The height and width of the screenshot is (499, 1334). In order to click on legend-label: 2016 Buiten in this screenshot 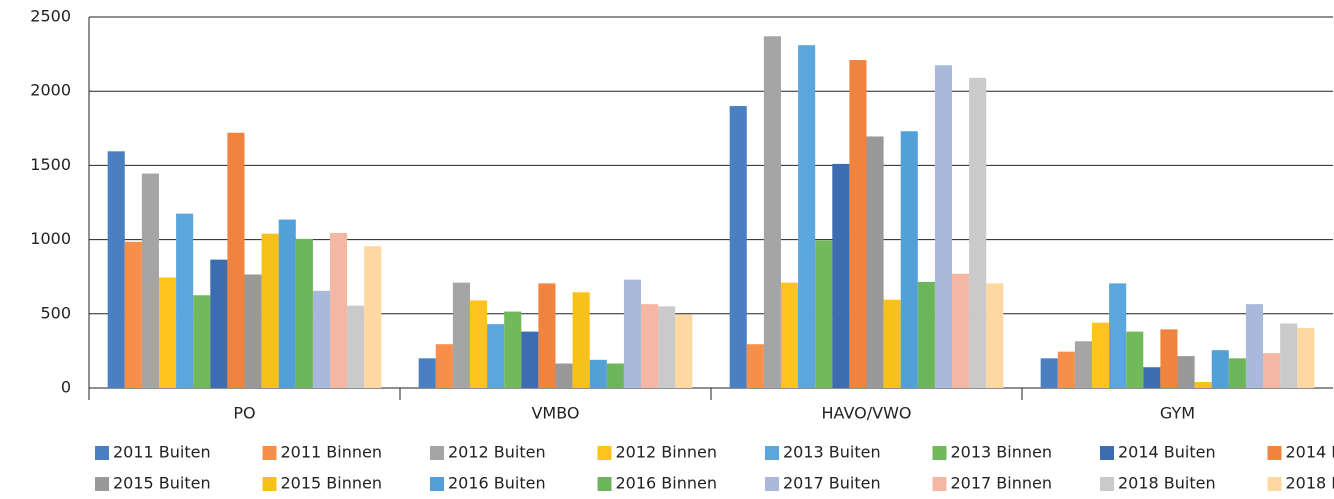, I will do `click(497, 483)`.